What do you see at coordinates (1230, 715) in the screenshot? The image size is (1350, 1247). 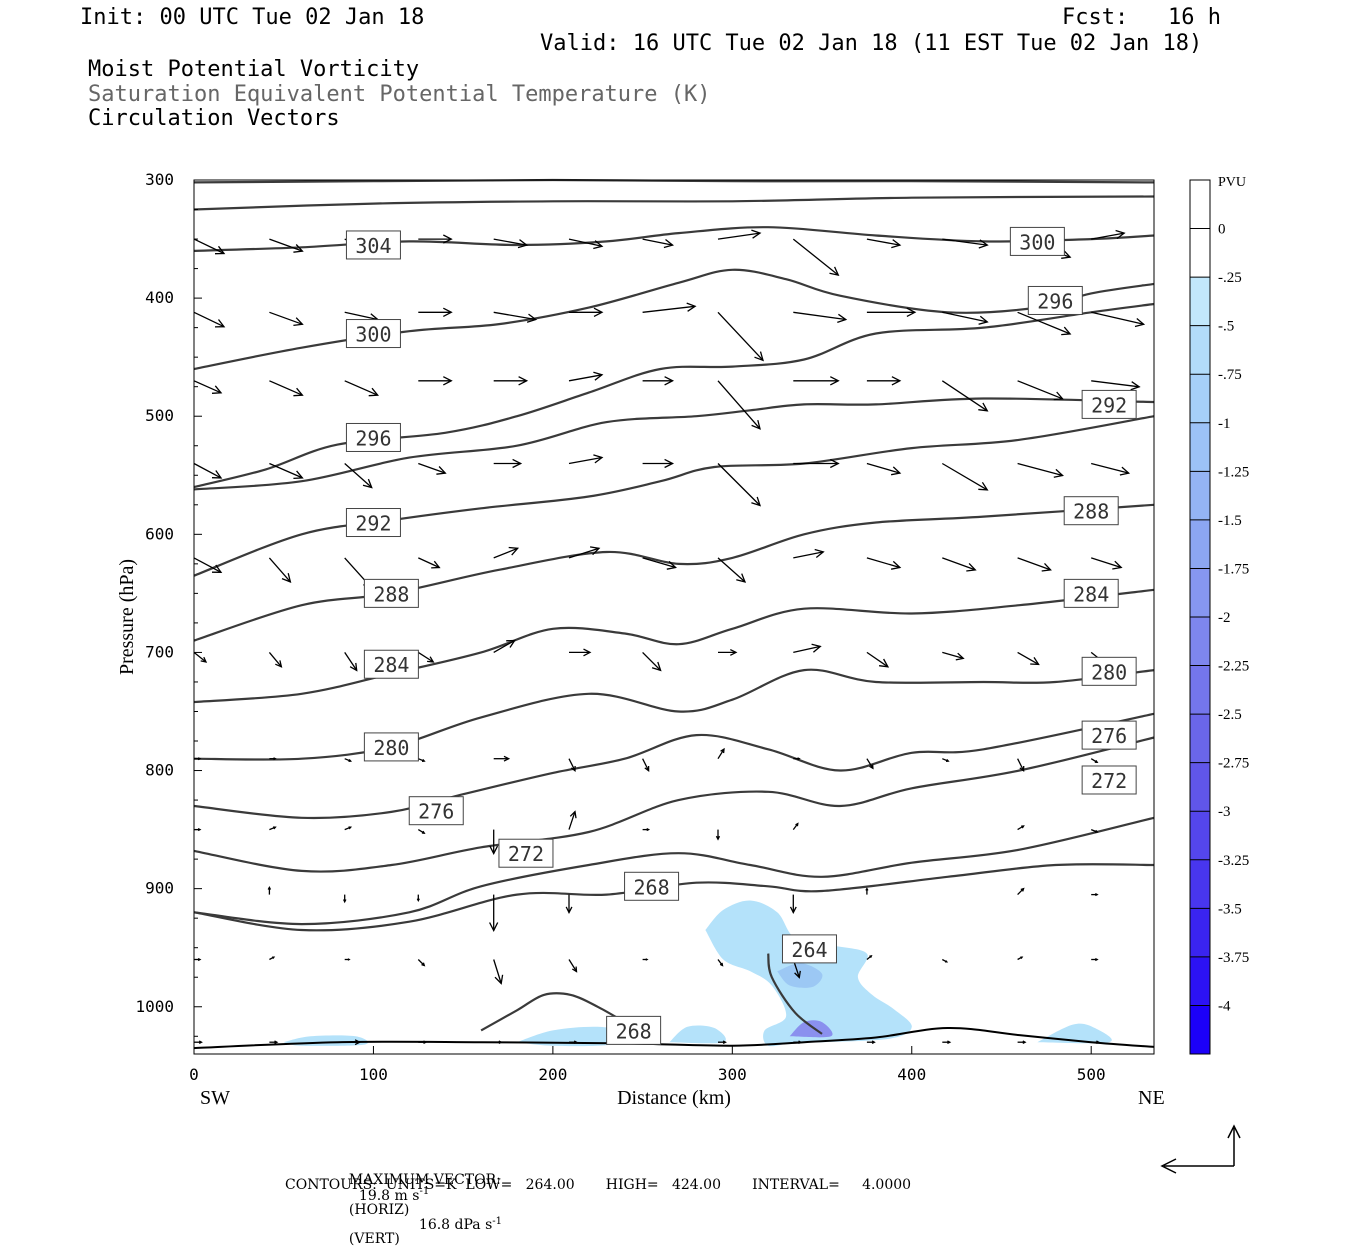 I see `colorbar-tick-label: -2.5` at bounding box center [1230, 715].